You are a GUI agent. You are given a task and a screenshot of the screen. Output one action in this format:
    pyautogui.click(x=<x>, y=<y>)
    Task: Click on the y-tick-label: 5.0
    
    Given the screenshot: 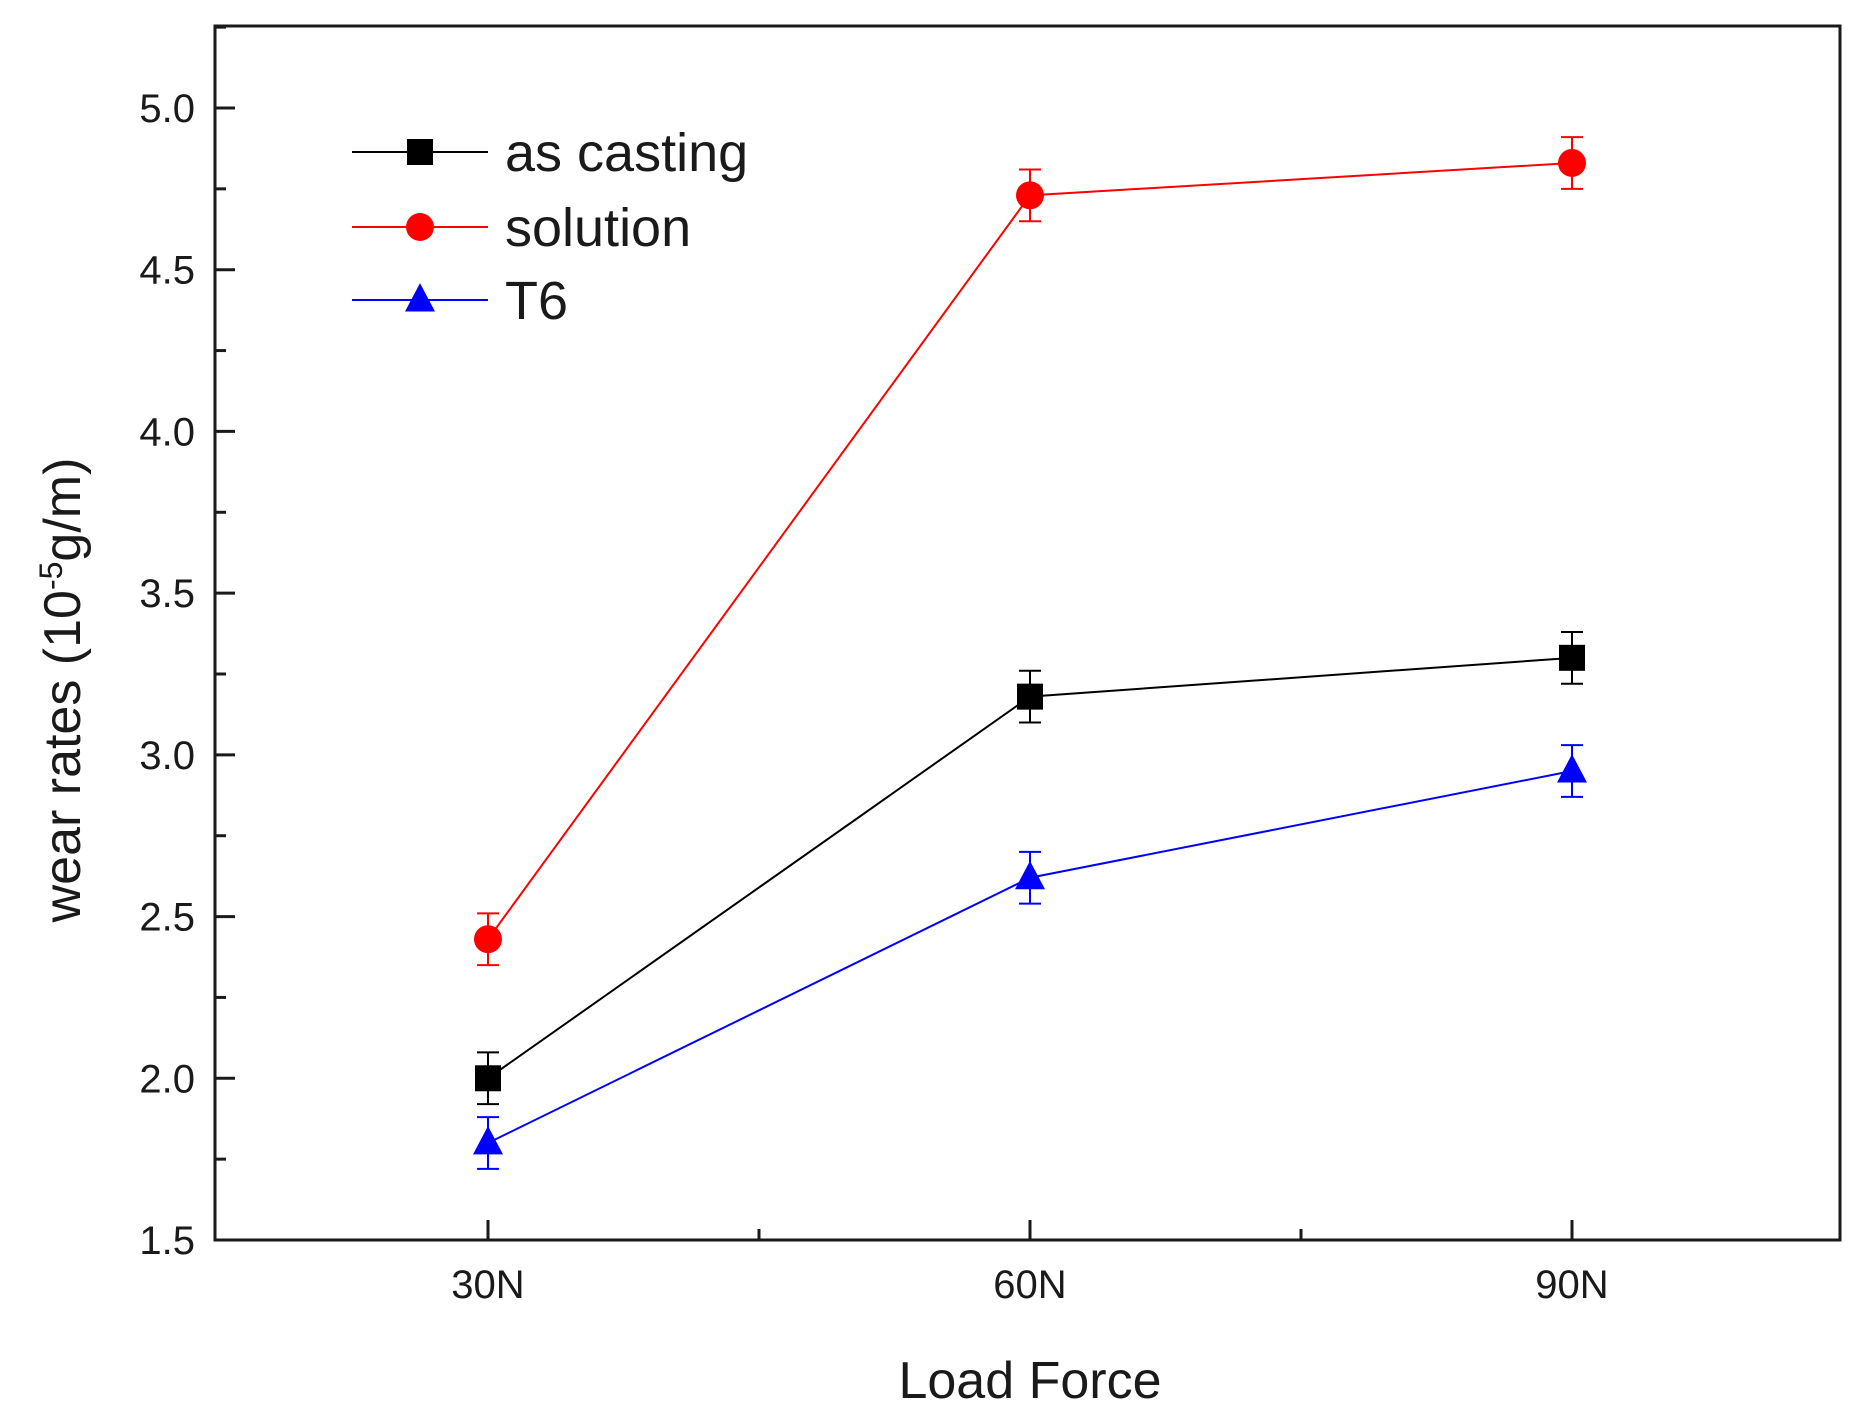 What is the action you would take?
    pyautogui.click(x=167, y=109)
    